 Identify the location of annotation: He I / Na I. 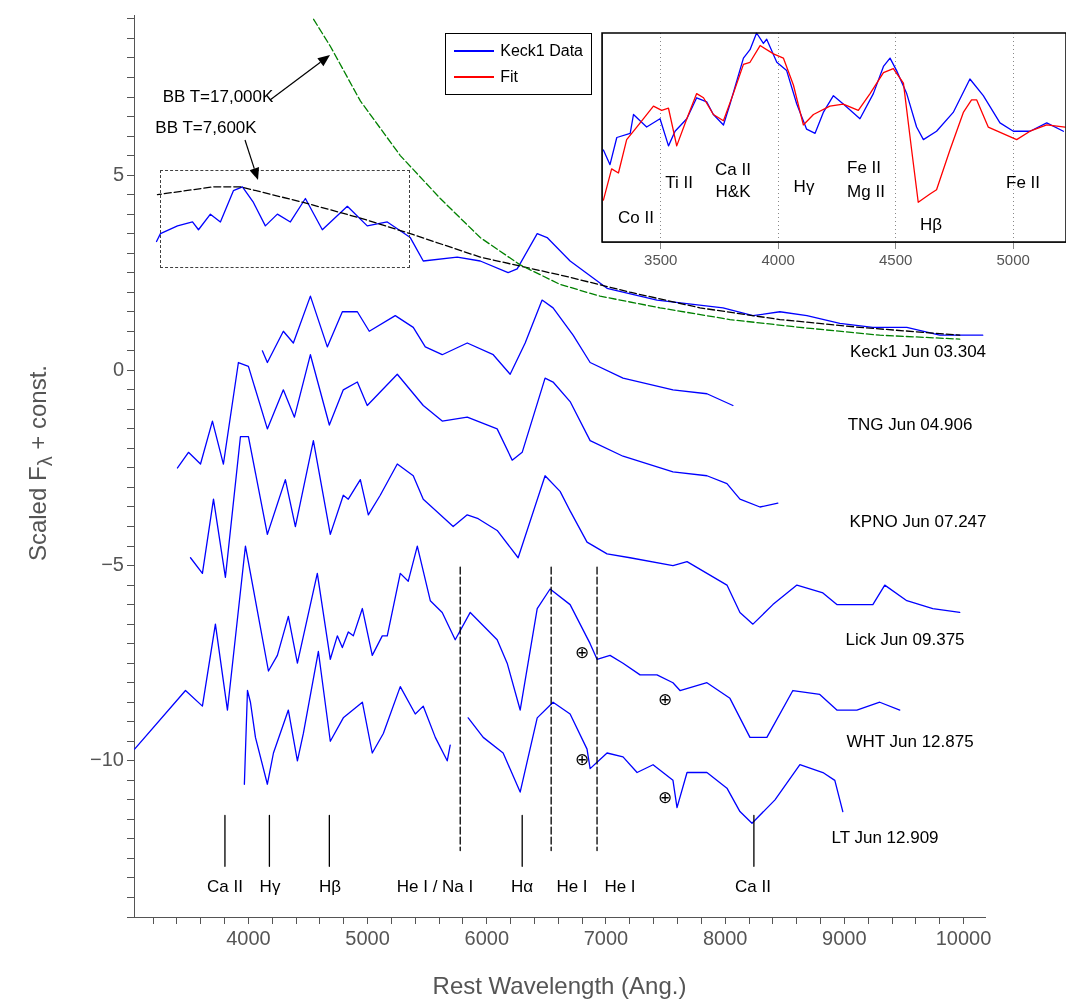
(435, 886).